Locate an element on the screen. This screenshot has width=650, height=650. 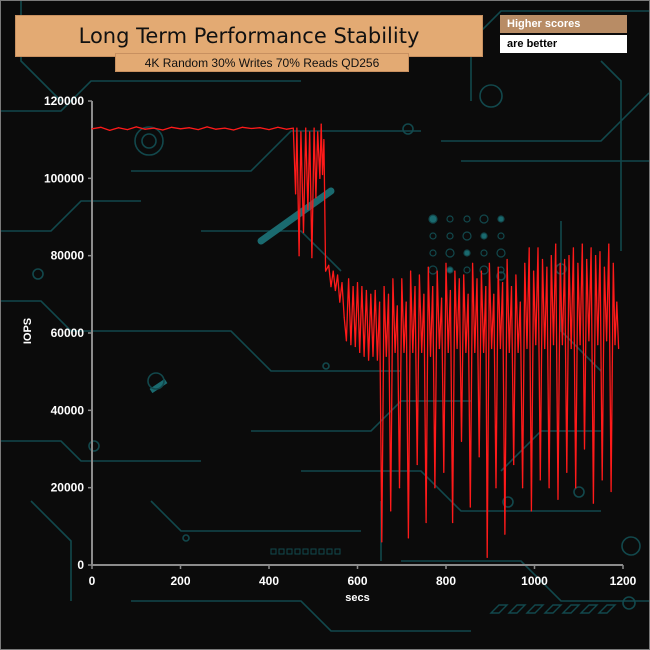
x-axis-label: secs is located at coordinates (357, 598).